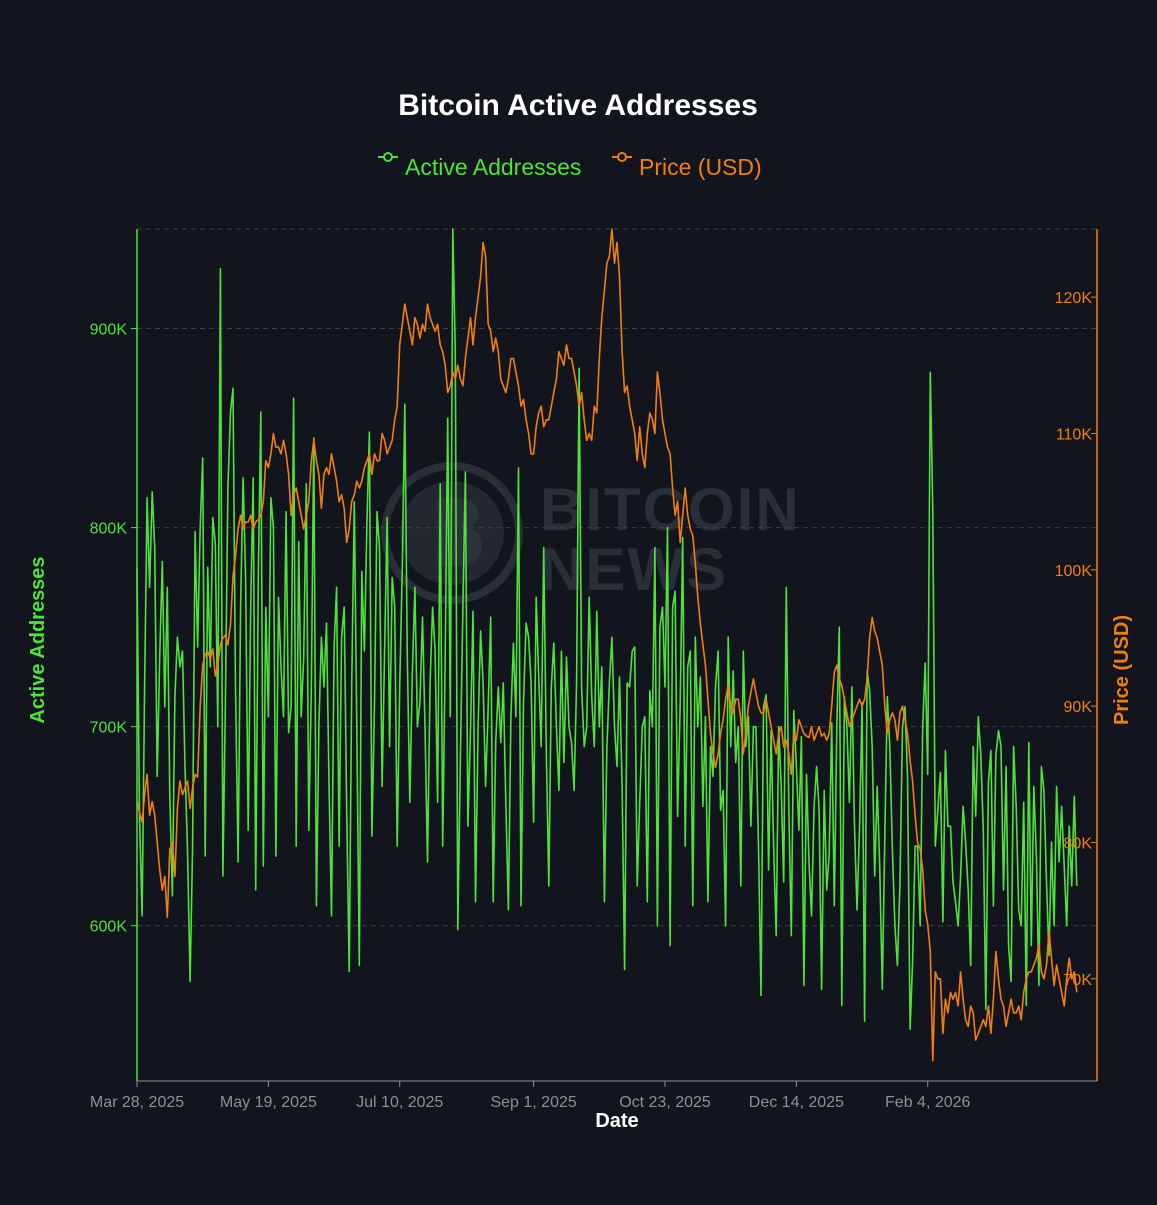 The height and width of the screenshot is (1205, 1157). Describe the element at coordinates (1078, 843) in the screenshot. I see `y-right-tick-label: 80K` at that location.